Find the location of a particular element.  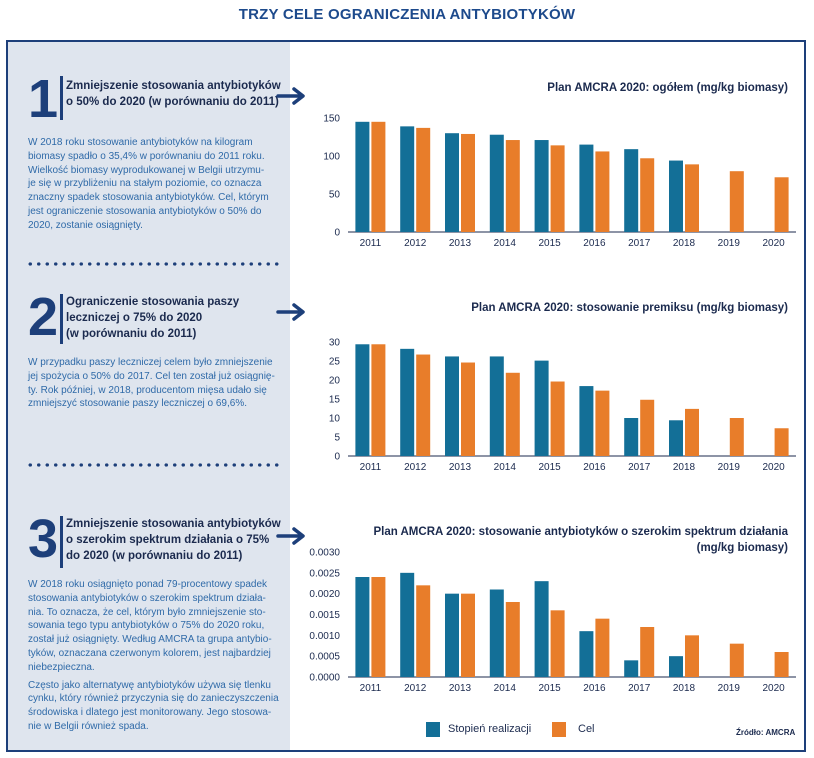

x-tick-label: 2014 is located at coordinates (505, 467).